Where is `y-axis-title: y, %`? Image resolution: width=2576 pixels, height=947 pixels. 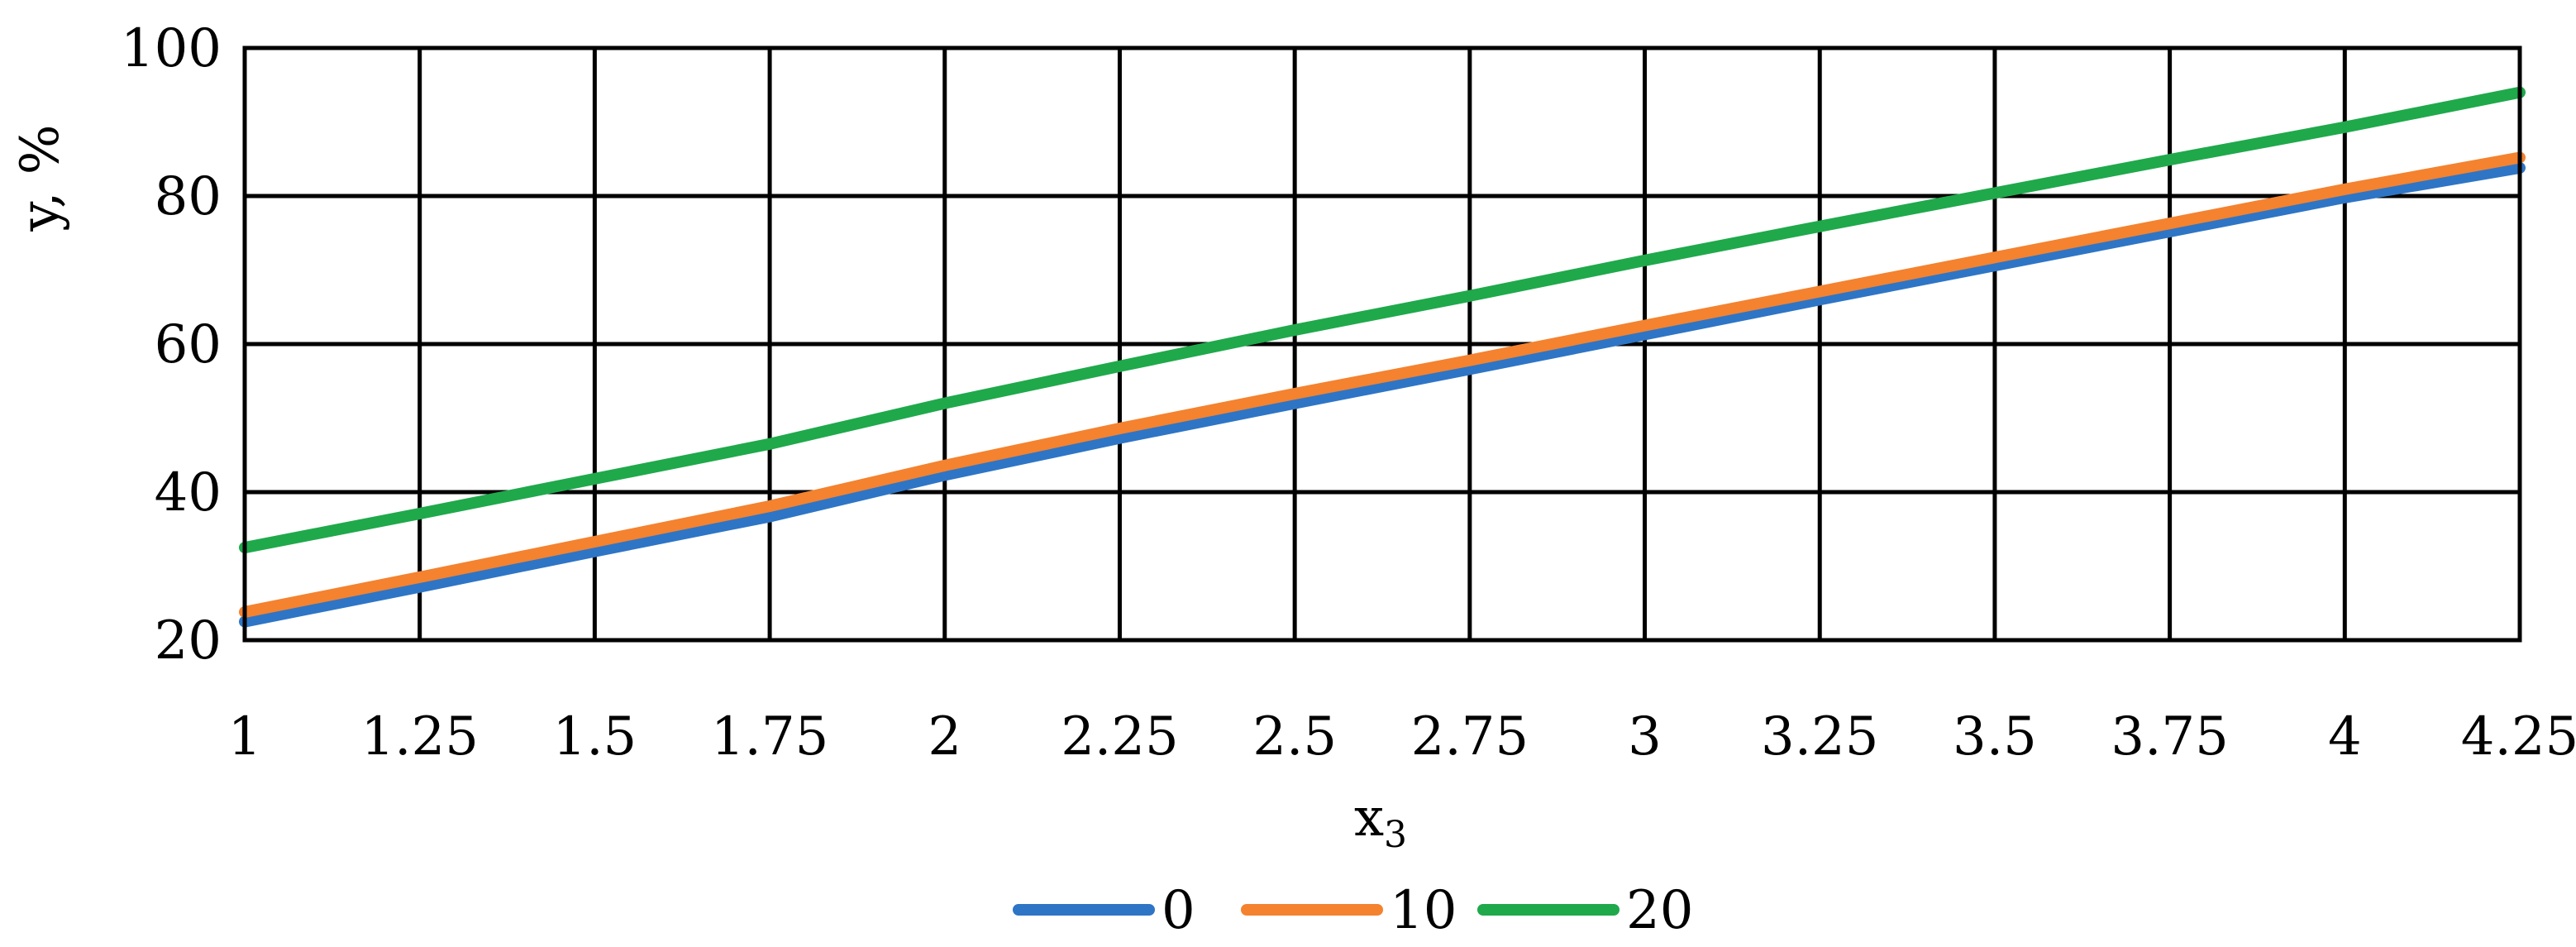
y-axis-title: y, % is located at coordinates (40, 178).